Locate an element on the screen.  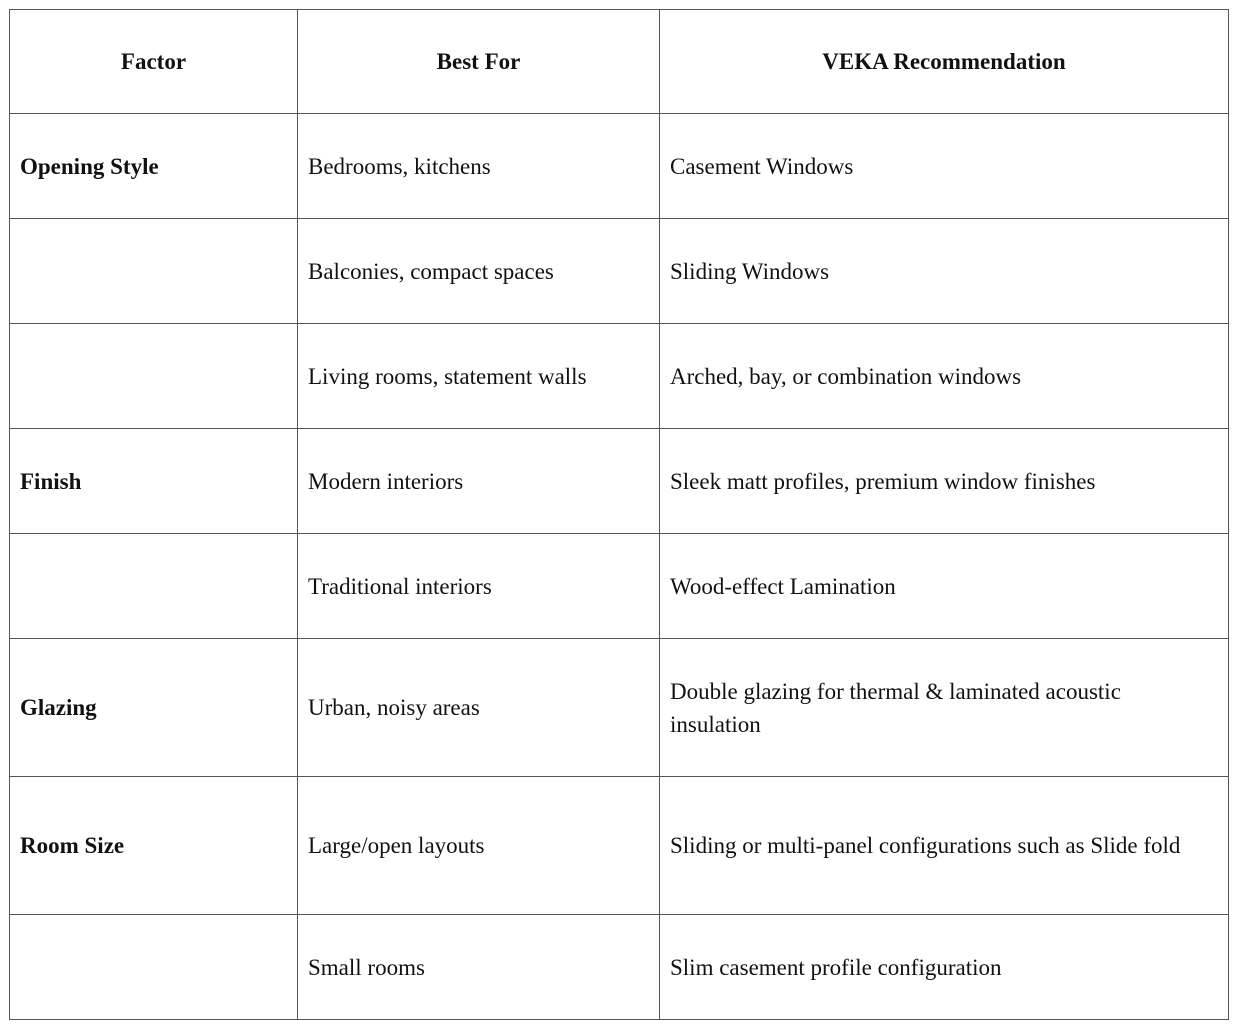
best-for-cell: Bedrooms, kitchens is located at coordinates (478, 166).